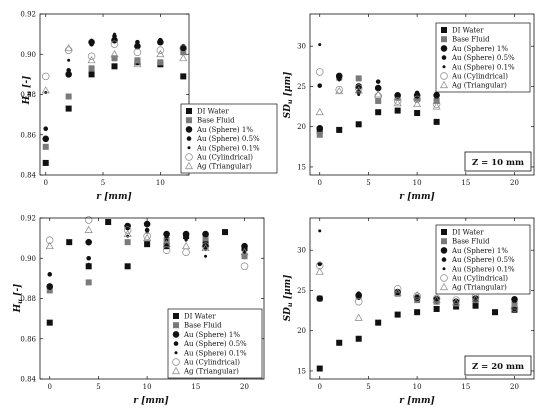 The height and width of the screenshot is (415, 550). What do you see at coordinates (444, 232) in the screenshot?
I see `legend-marker-di-water` at bounding box center [444, 232].